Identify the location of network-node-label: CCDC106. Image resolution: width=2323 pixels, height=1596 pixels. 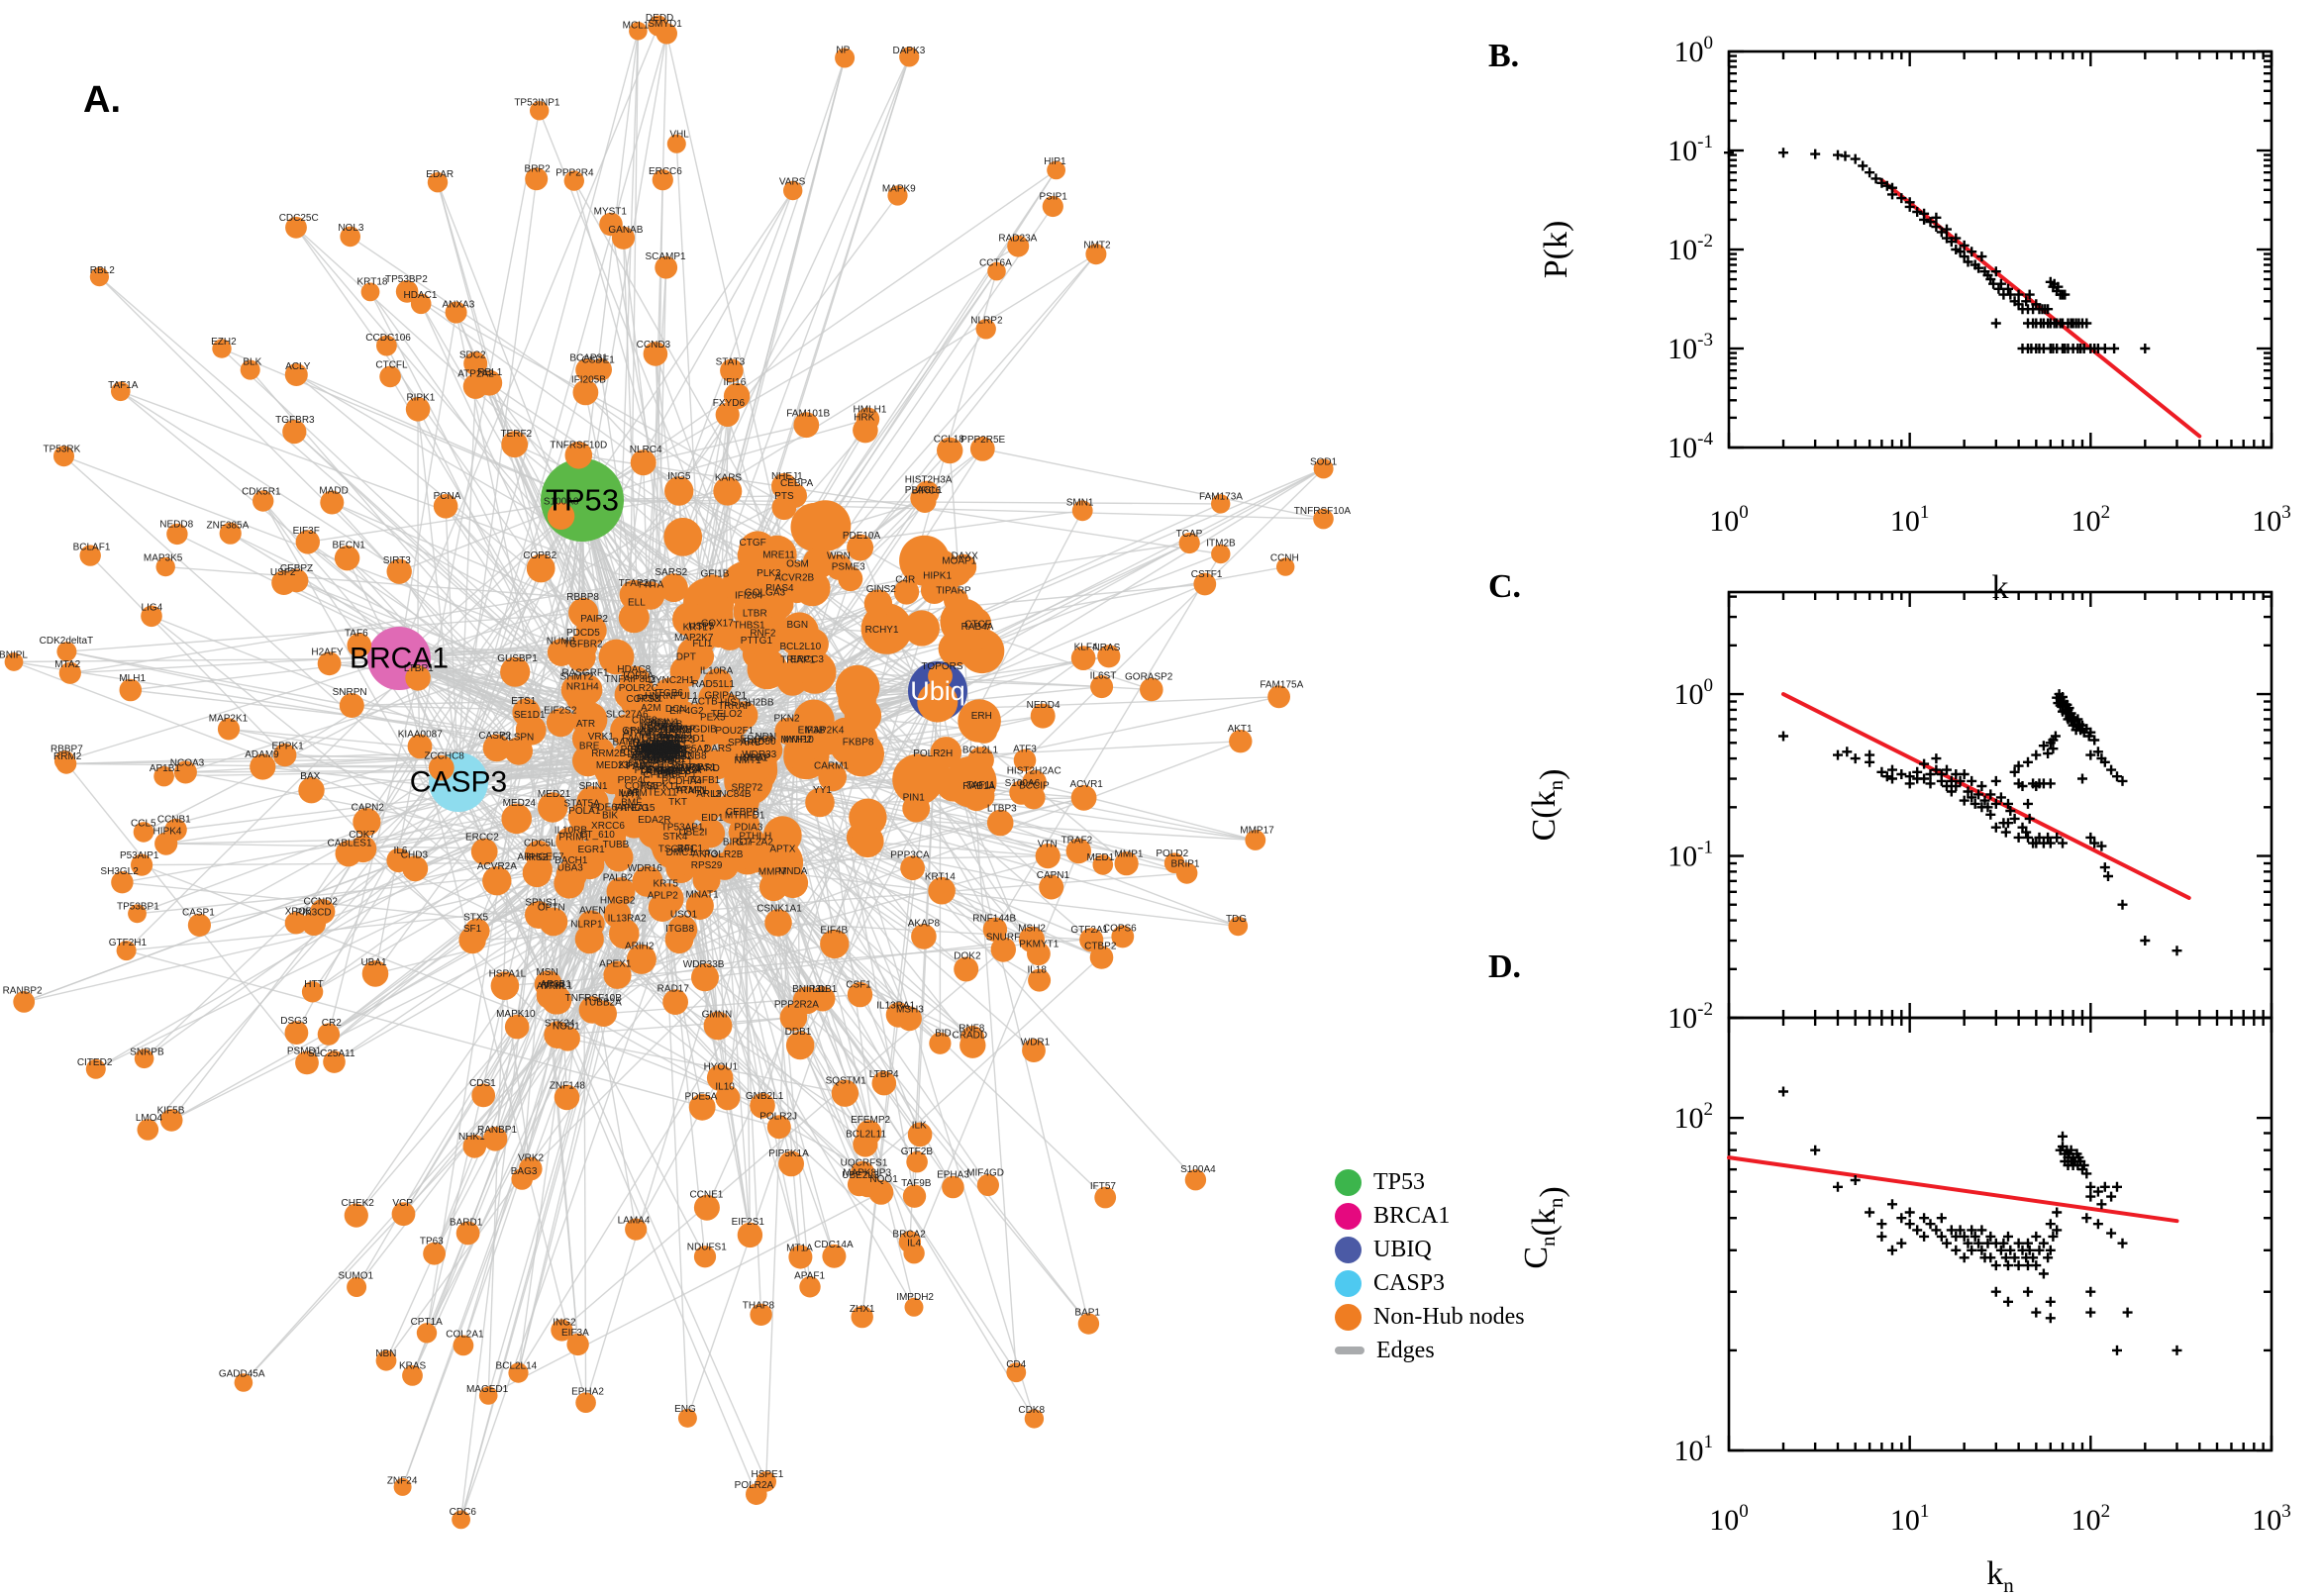
(388, 338).